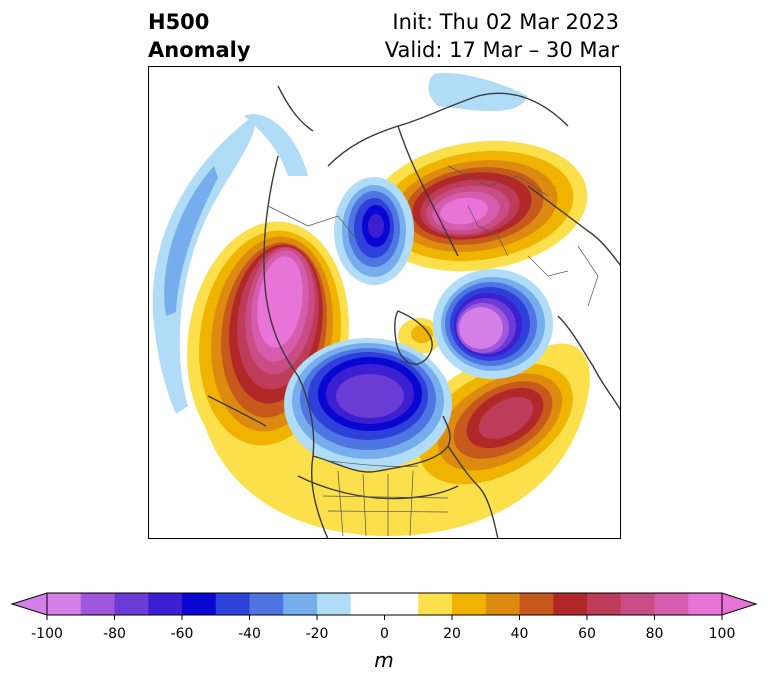  I want to click on title-variable: H500, so click(179, 22).